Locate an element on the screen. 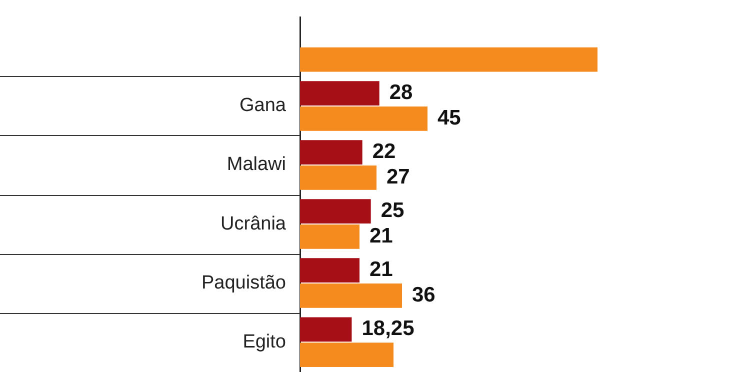 Image resolution: width=740 pixels, height=389 pixels. data-label: 25 is located at coordinates (392, 210).